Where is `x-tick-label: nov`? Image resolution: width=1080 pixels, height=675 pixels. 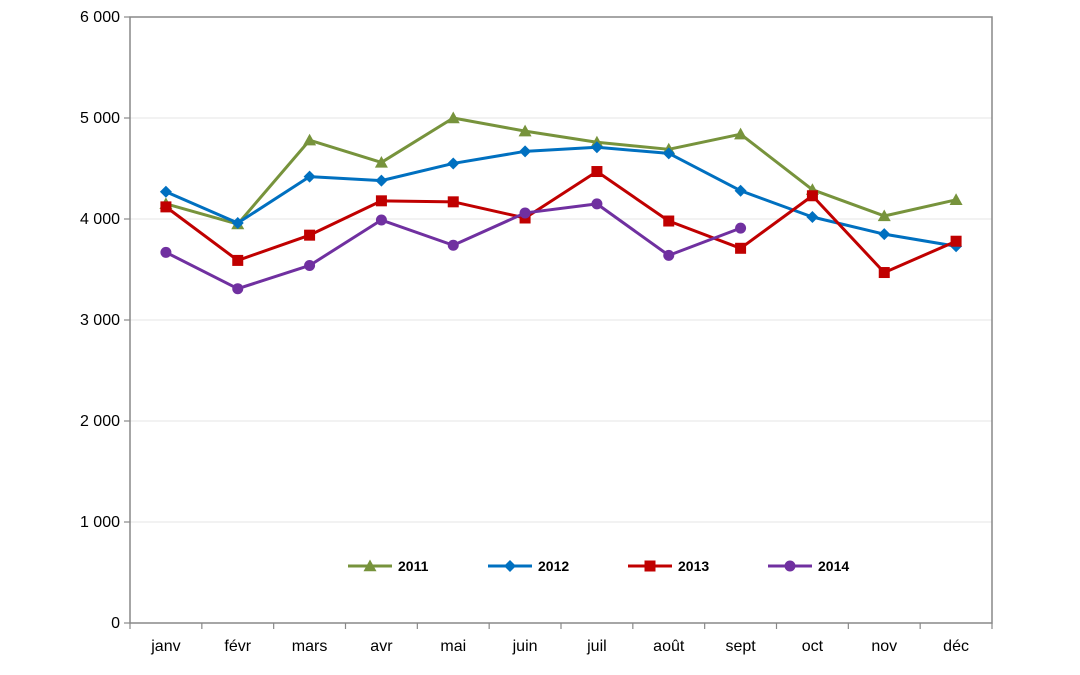 x-tick-label: nov is located at coordinates (884, 646).